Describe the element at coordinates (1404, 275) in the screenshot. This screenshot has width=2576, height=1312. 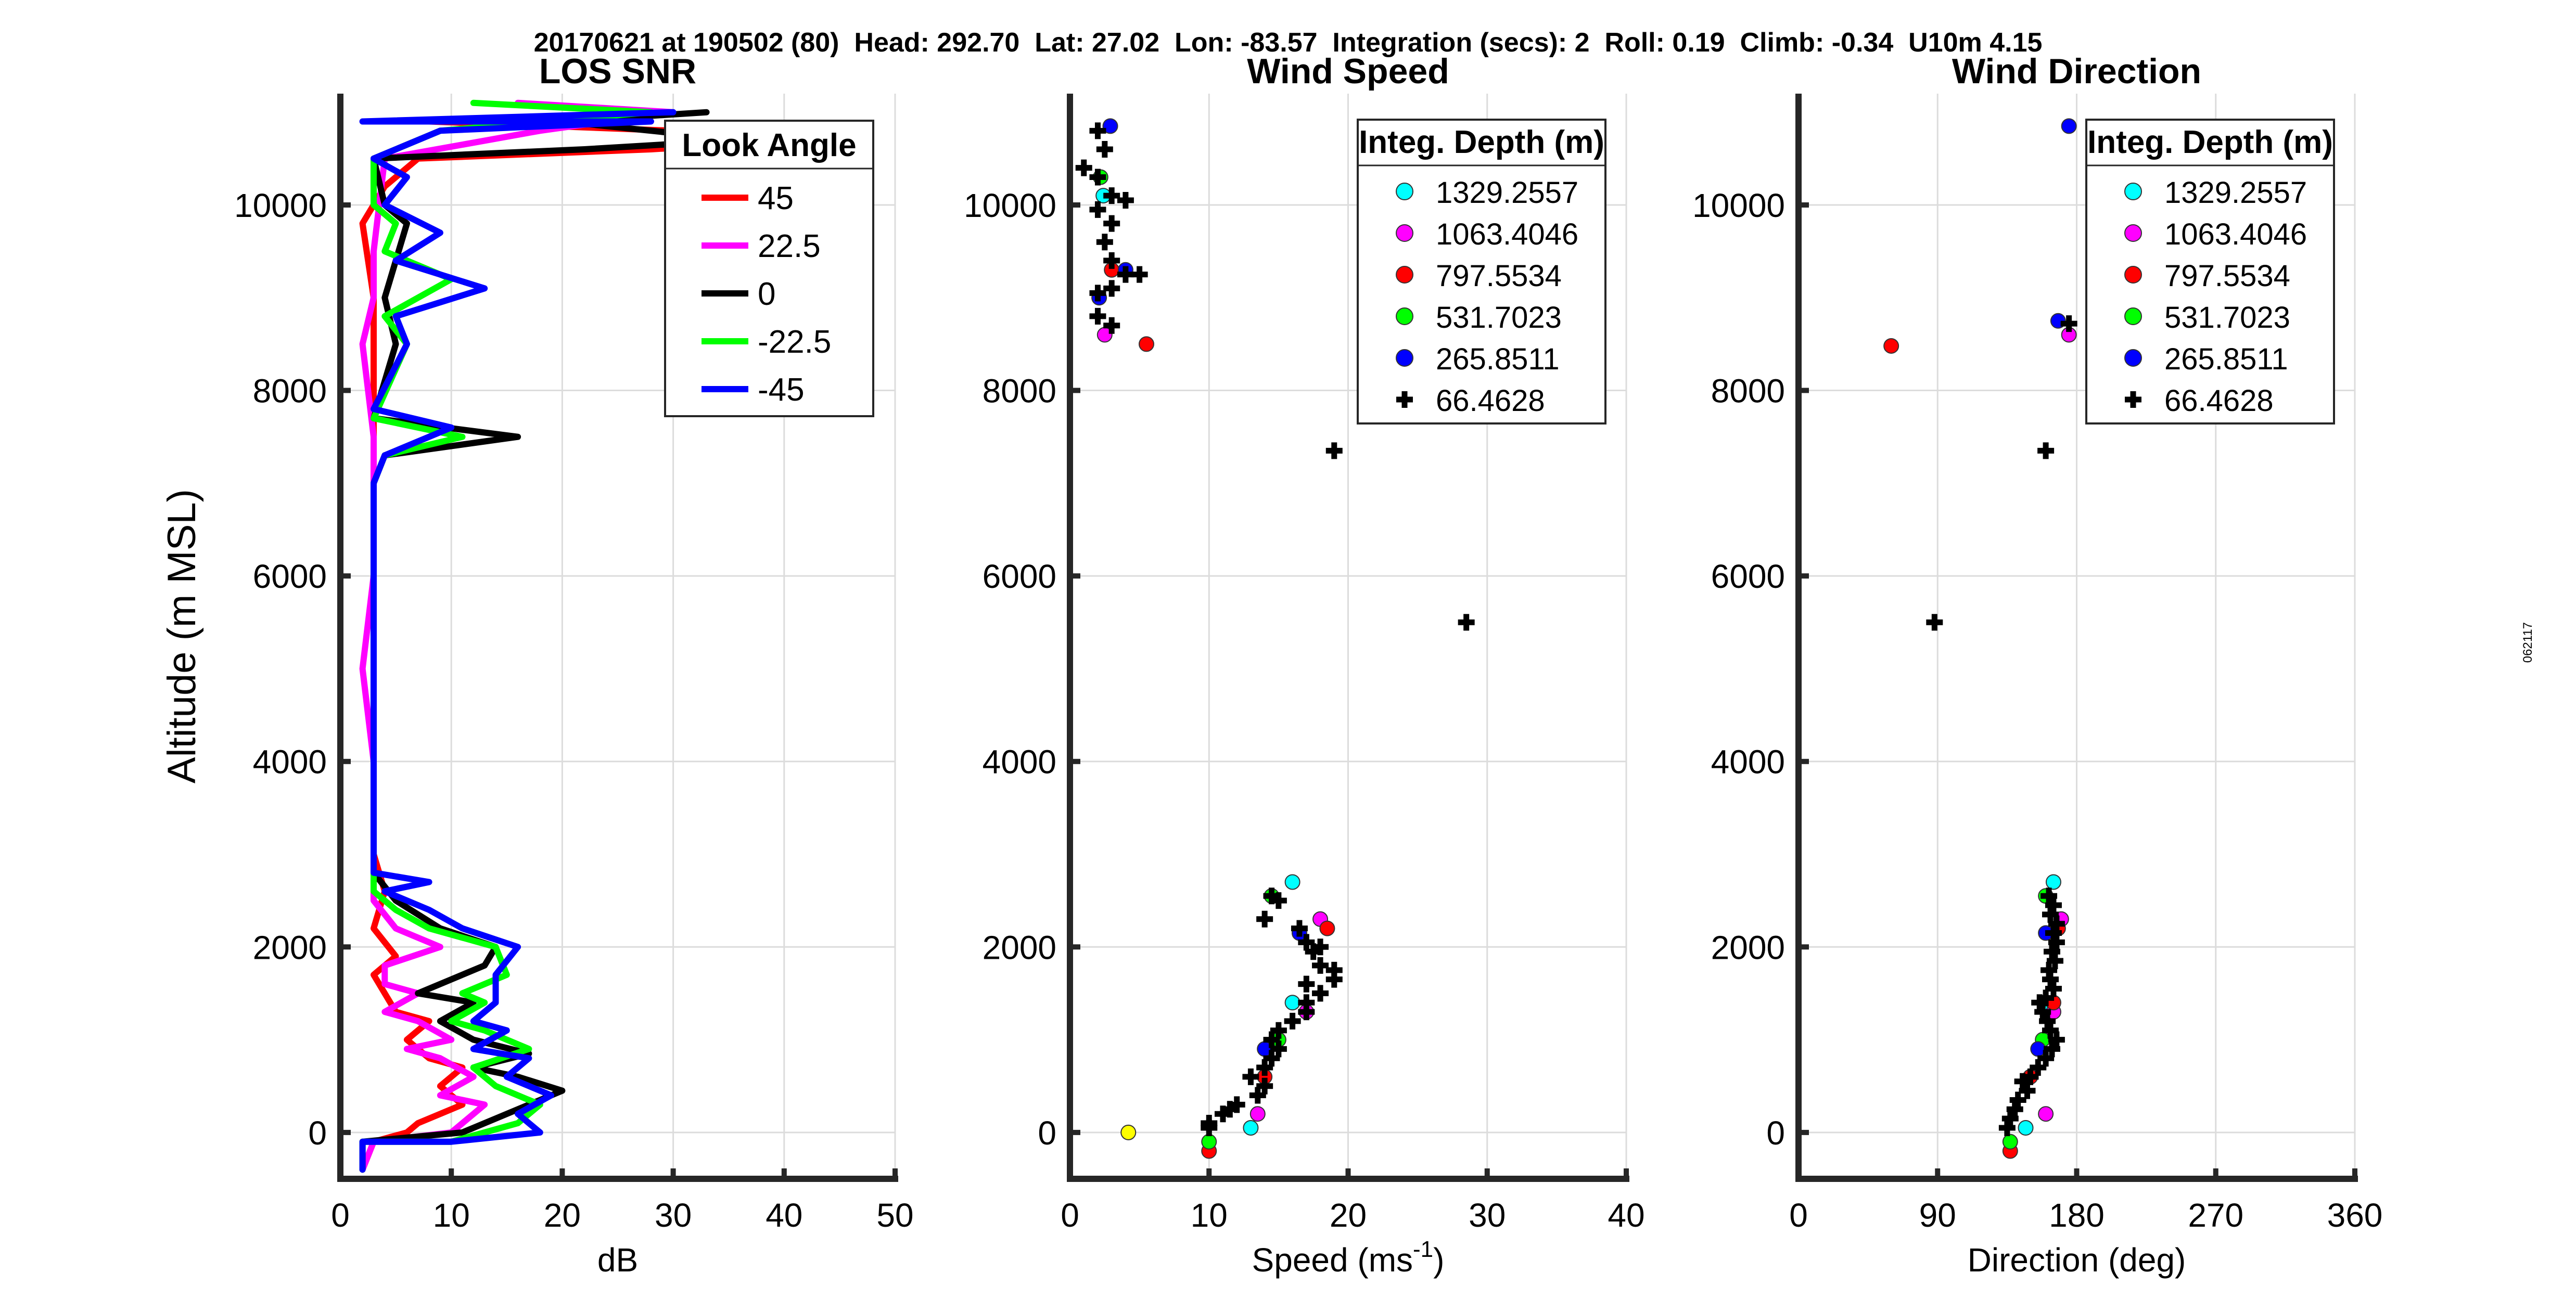
I see `panel2-legend-item-797-5534-swatch` at that location.